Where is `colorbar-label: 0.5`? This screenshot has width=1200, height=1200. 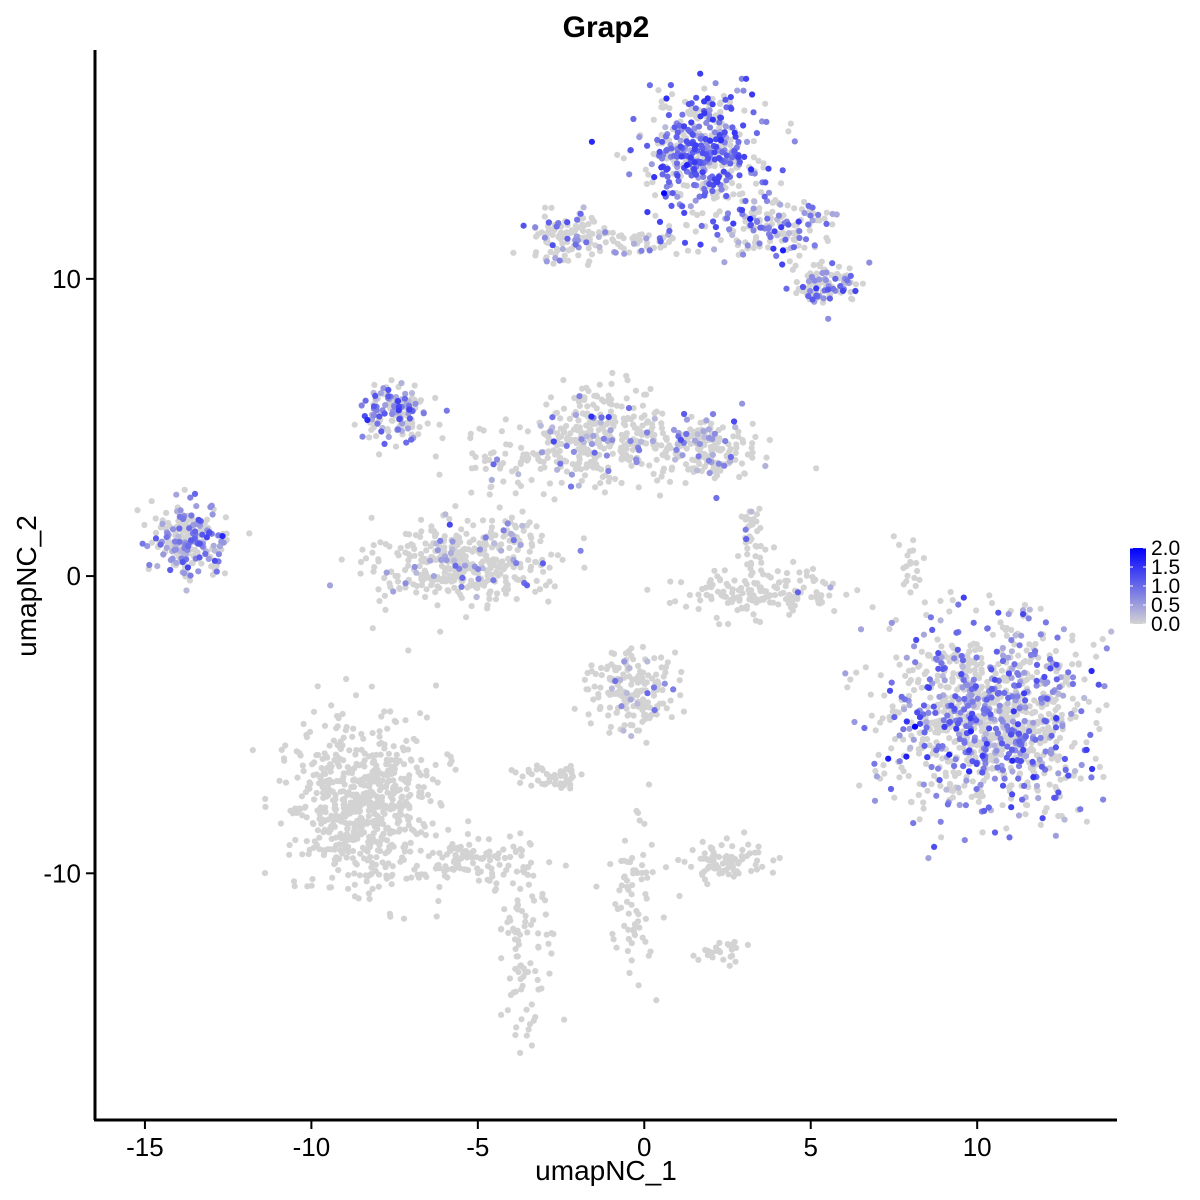
colorbar-label: 0.5 is located at coordinates (1165, 605).